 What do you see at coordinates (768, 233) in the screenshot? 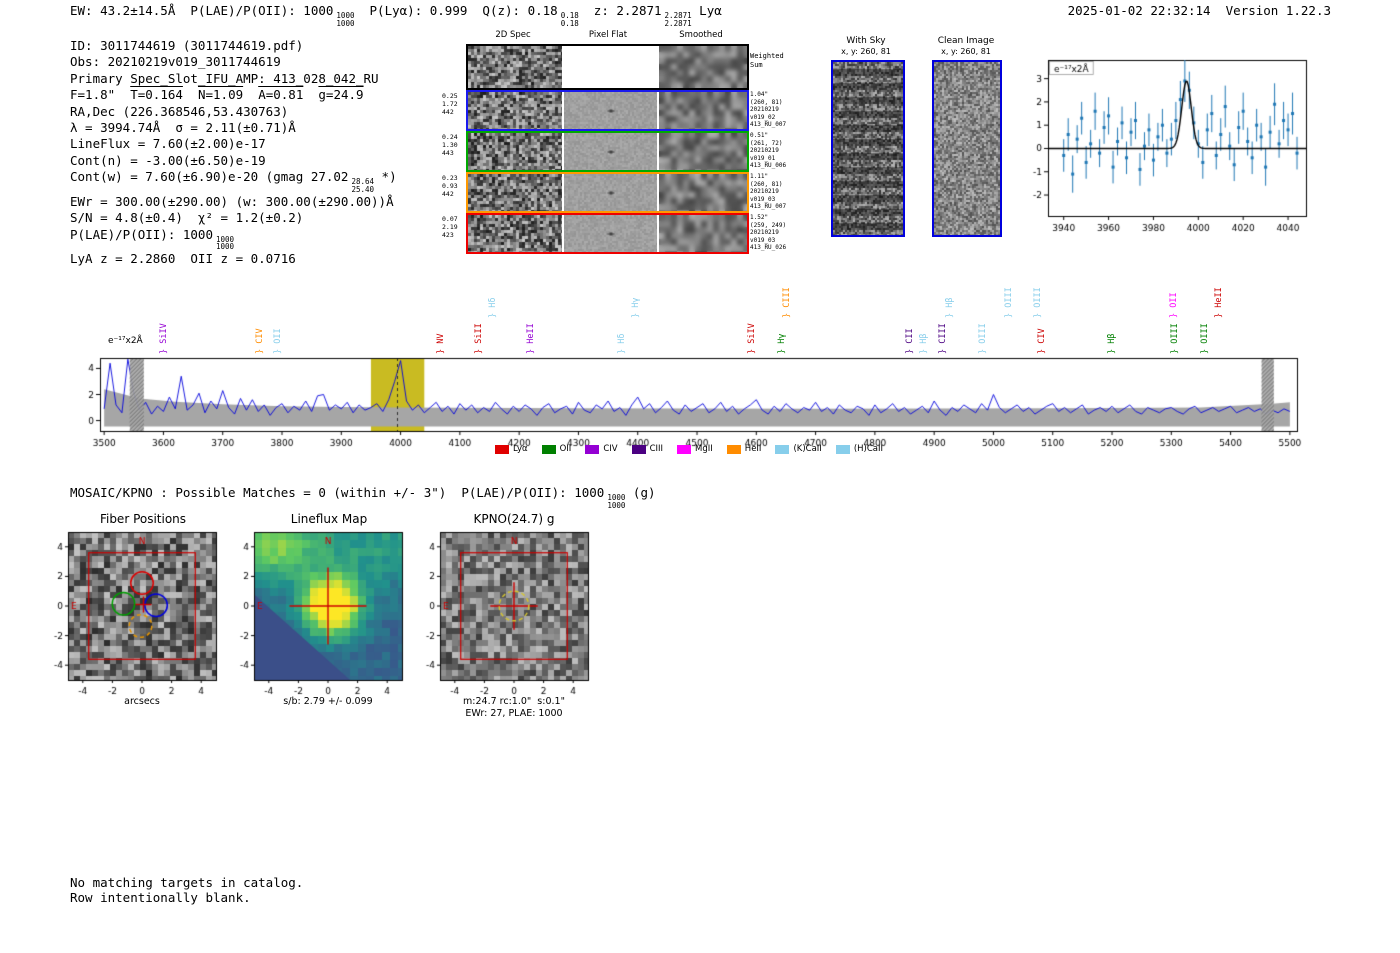
I see `fiber-id-labels: 1.52" (259, 249) 20210219 v019_03 413_RU_026` at bounding box center [768, 233].